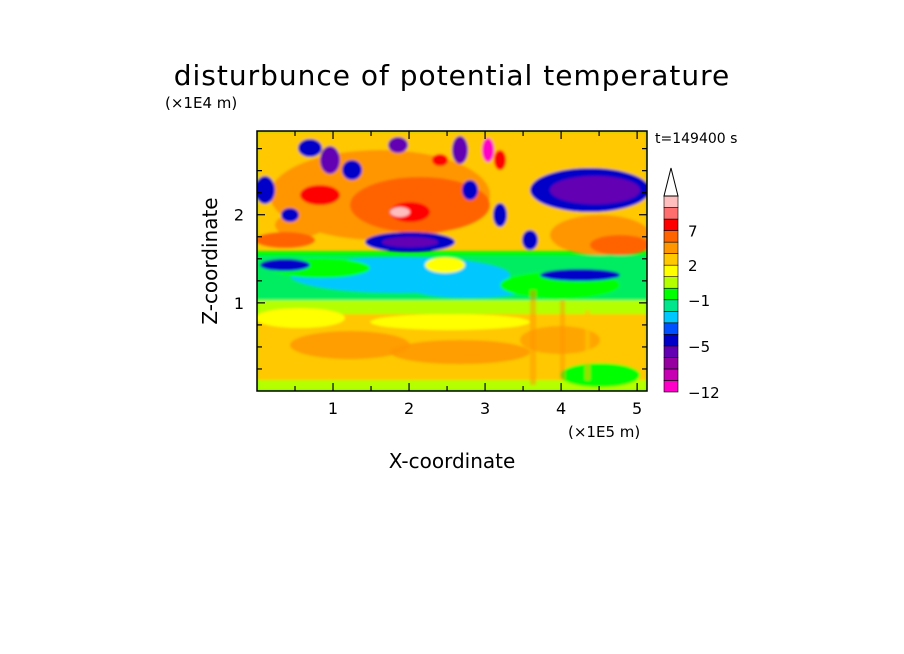 The height and width of the screenshot is (654, 904). What do you see at coordinates (704, 393) in the screenshot?
I see `colorbar-tick-label: −12` at bounding box center [704, 393].